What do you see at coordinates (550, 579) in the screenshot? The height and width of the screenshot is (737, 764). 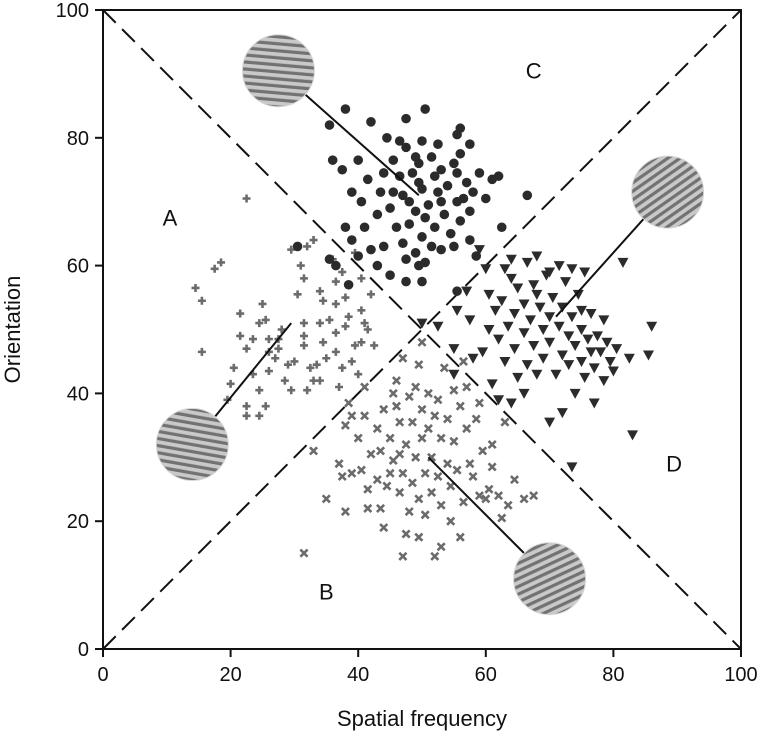 I see `prototype-grating-b` at bounding box center [550, 579].